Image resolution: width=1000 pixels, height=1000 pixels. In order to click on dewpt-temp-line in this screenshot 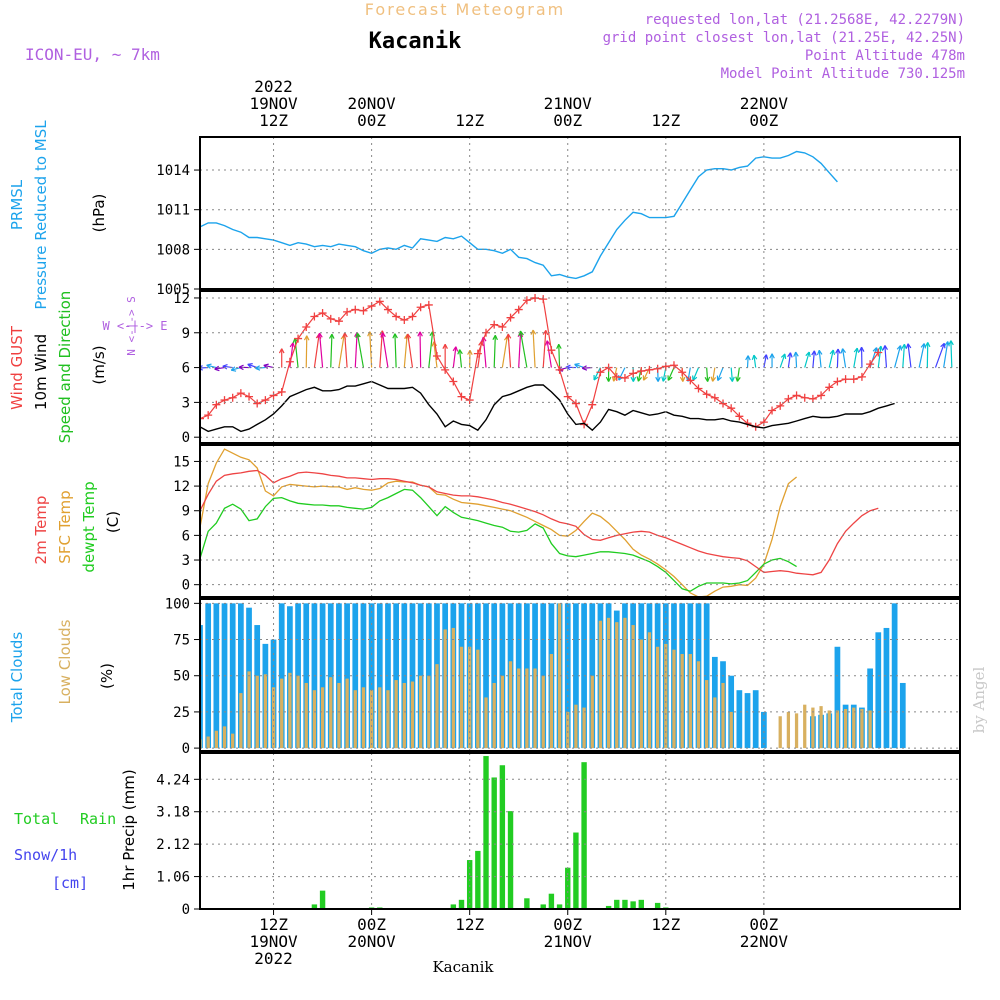, I will do `click(498, 540)`.